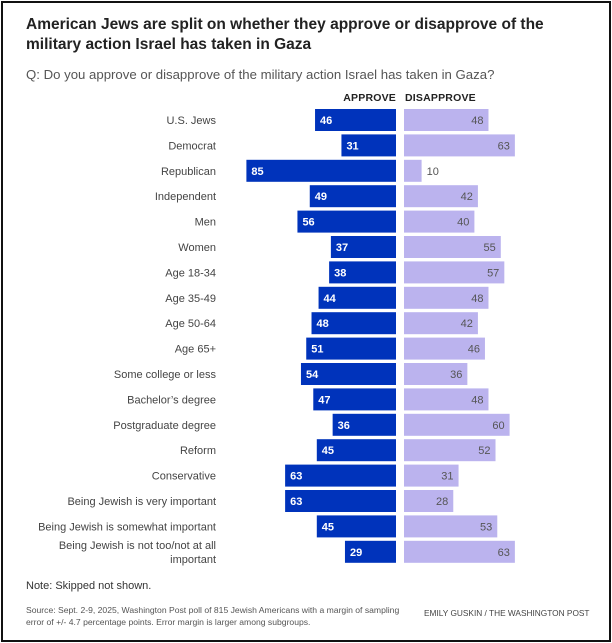  I want to click on category-label: Age 50-64, so click(190, 324).